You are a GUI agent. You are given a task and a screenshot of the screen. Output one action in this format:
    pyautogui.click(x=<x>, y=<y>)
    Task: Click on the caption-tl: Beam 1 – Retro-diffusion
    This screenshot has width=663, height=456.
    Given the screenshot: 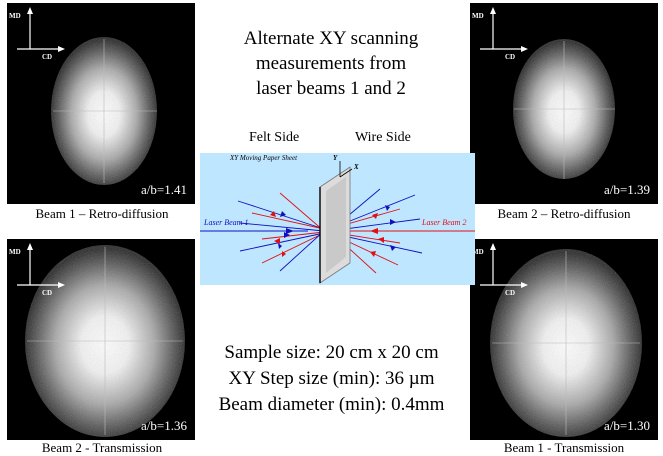 What is the action you would take?
    pyautogui.click(x=102, y=213)
    